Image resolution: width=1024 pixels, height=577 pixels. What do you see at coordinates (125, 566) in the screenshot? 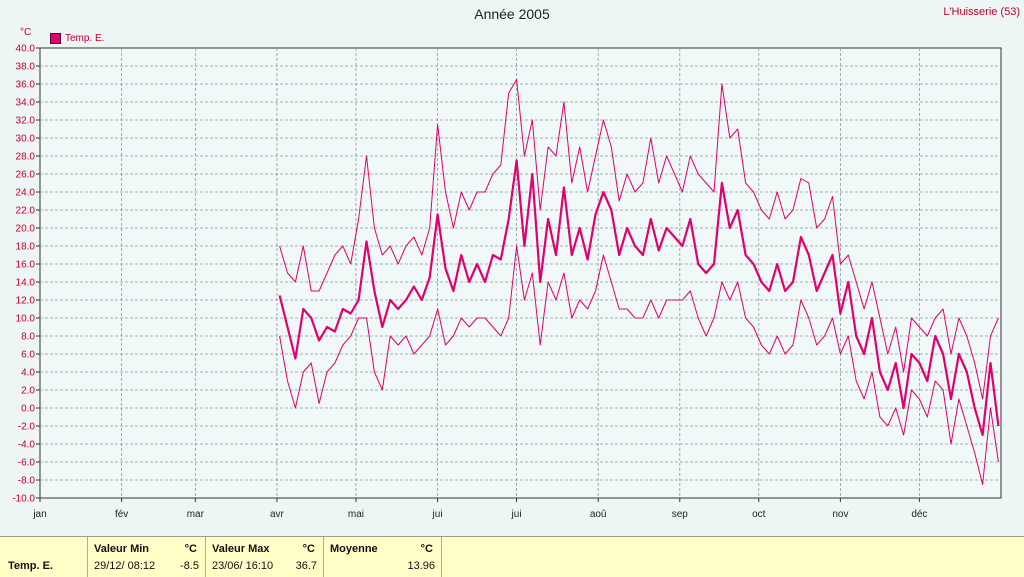
I see `stats-min-date: 29/12/ 08:12` at bounding box center [125, 566].